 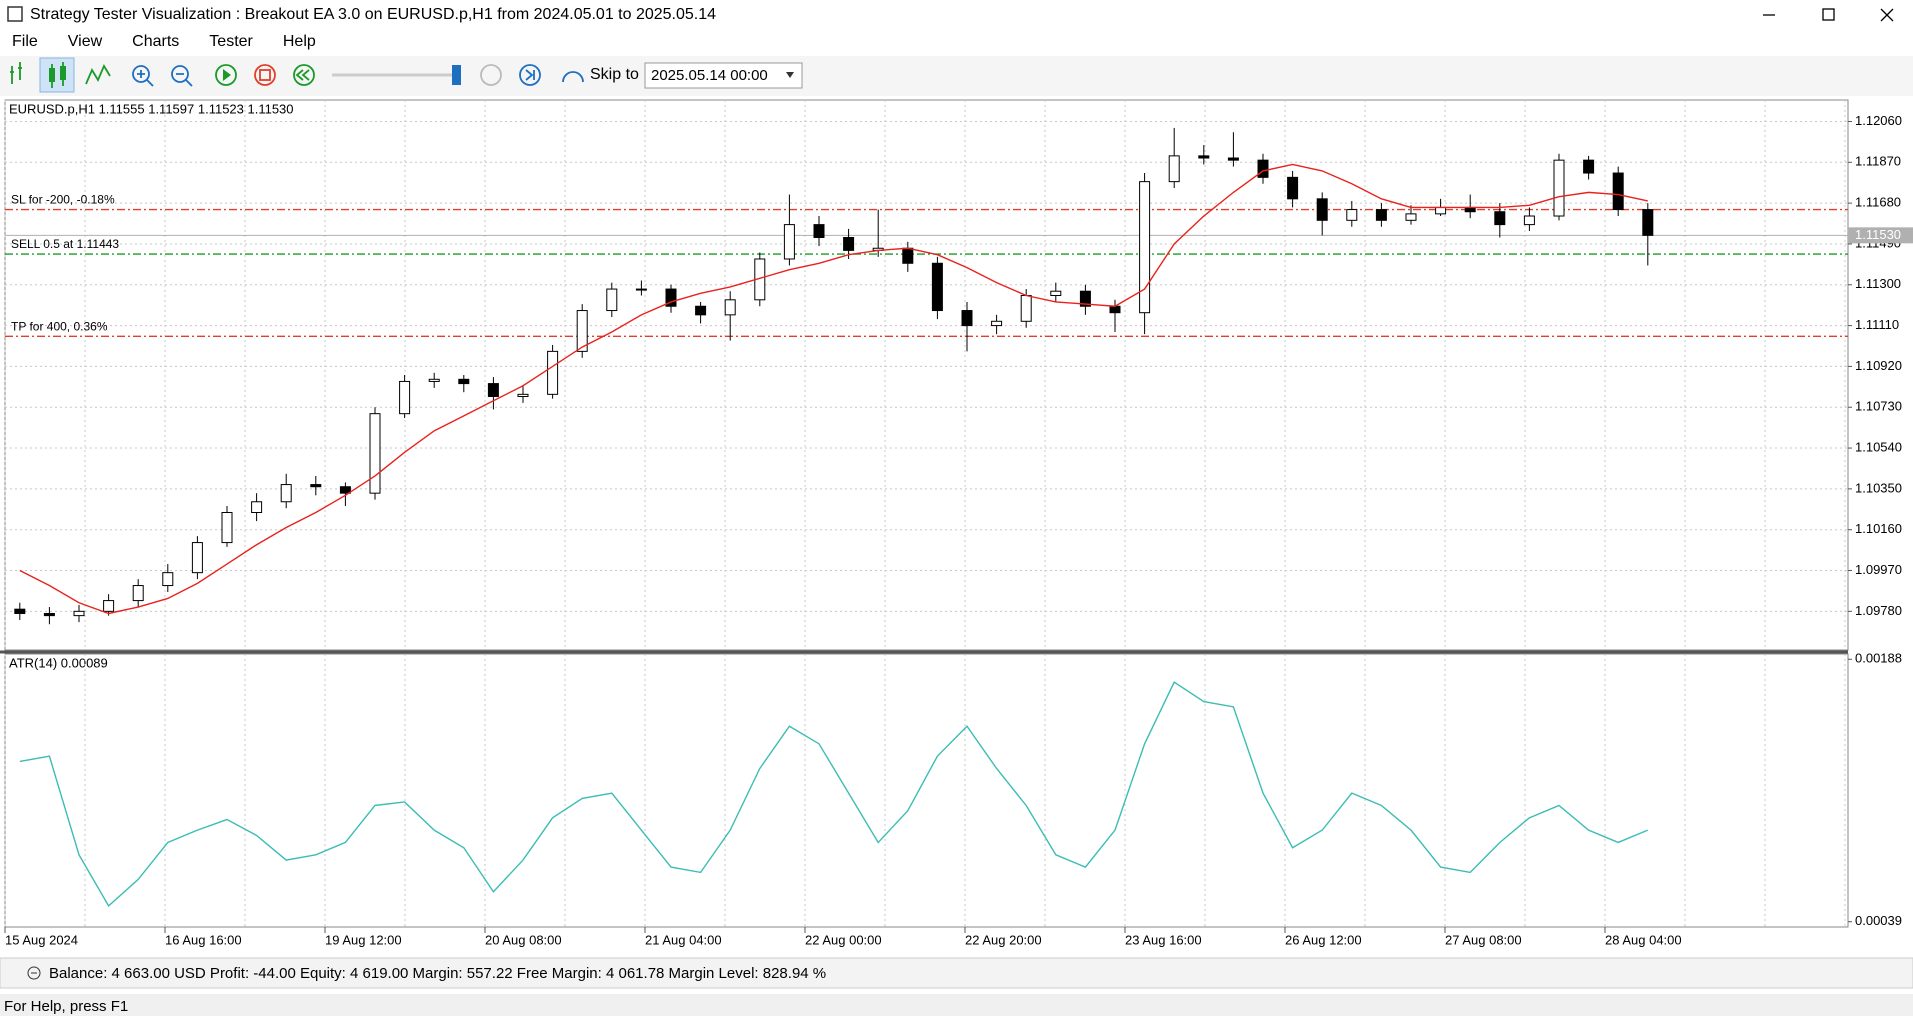 What do you see at coordinates (66, 1006) in the screenshot?
I see `help-text: For Help, press F1` at bounding box center [66, 1006].